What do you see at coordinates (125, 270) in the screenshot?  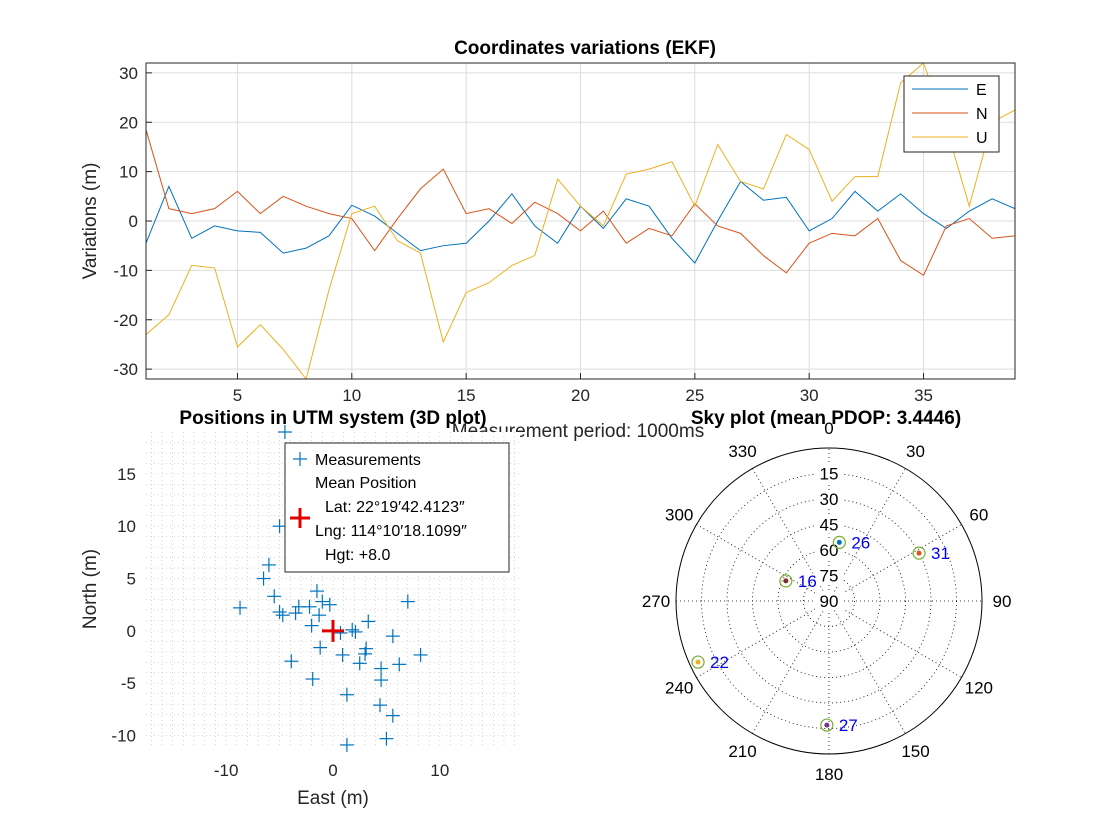 I see `y-tick-label: -10` at bounding box center [125, 270].